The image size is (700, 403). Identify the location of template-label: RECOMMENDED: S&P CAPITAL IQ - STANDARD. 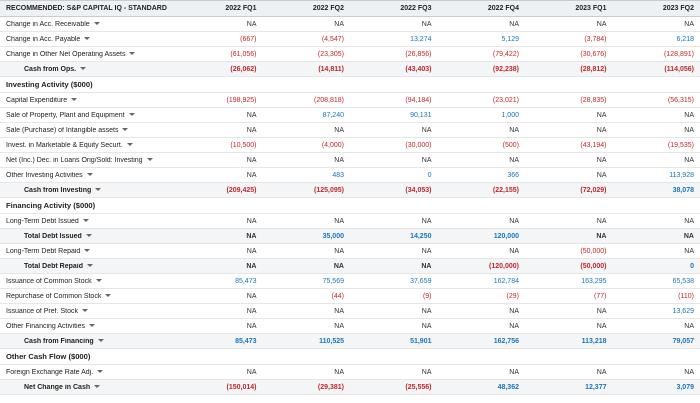
(86, 8).